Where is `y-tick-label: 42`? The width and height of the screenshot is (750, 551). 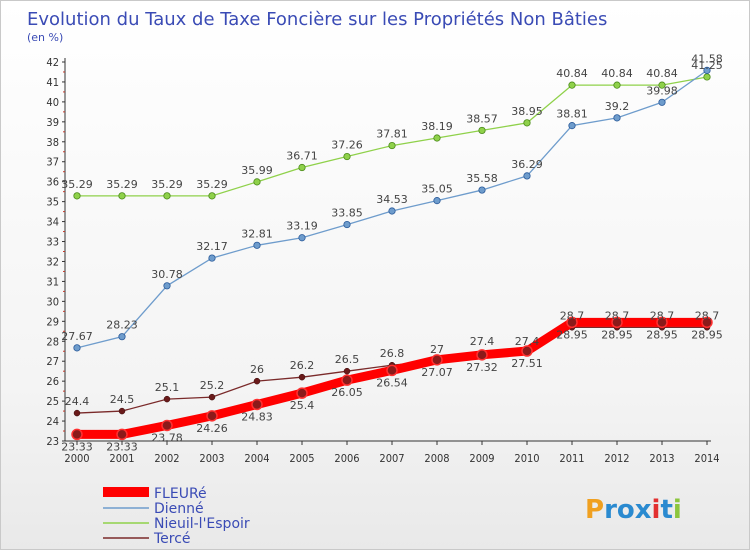
y-tick-label: 42 is located at coordinates (52, 62).